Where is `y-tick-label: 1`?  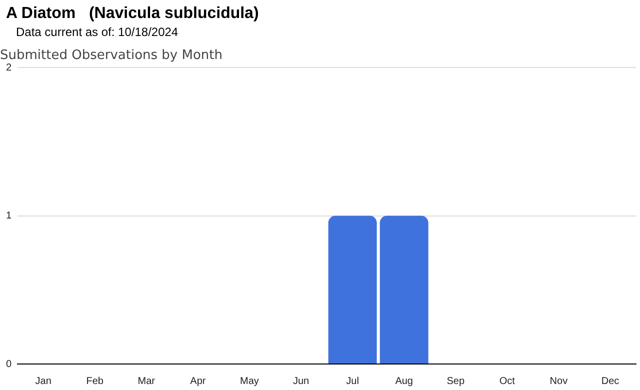 y-tick-label: 1 is located at coordinates (9, 216).